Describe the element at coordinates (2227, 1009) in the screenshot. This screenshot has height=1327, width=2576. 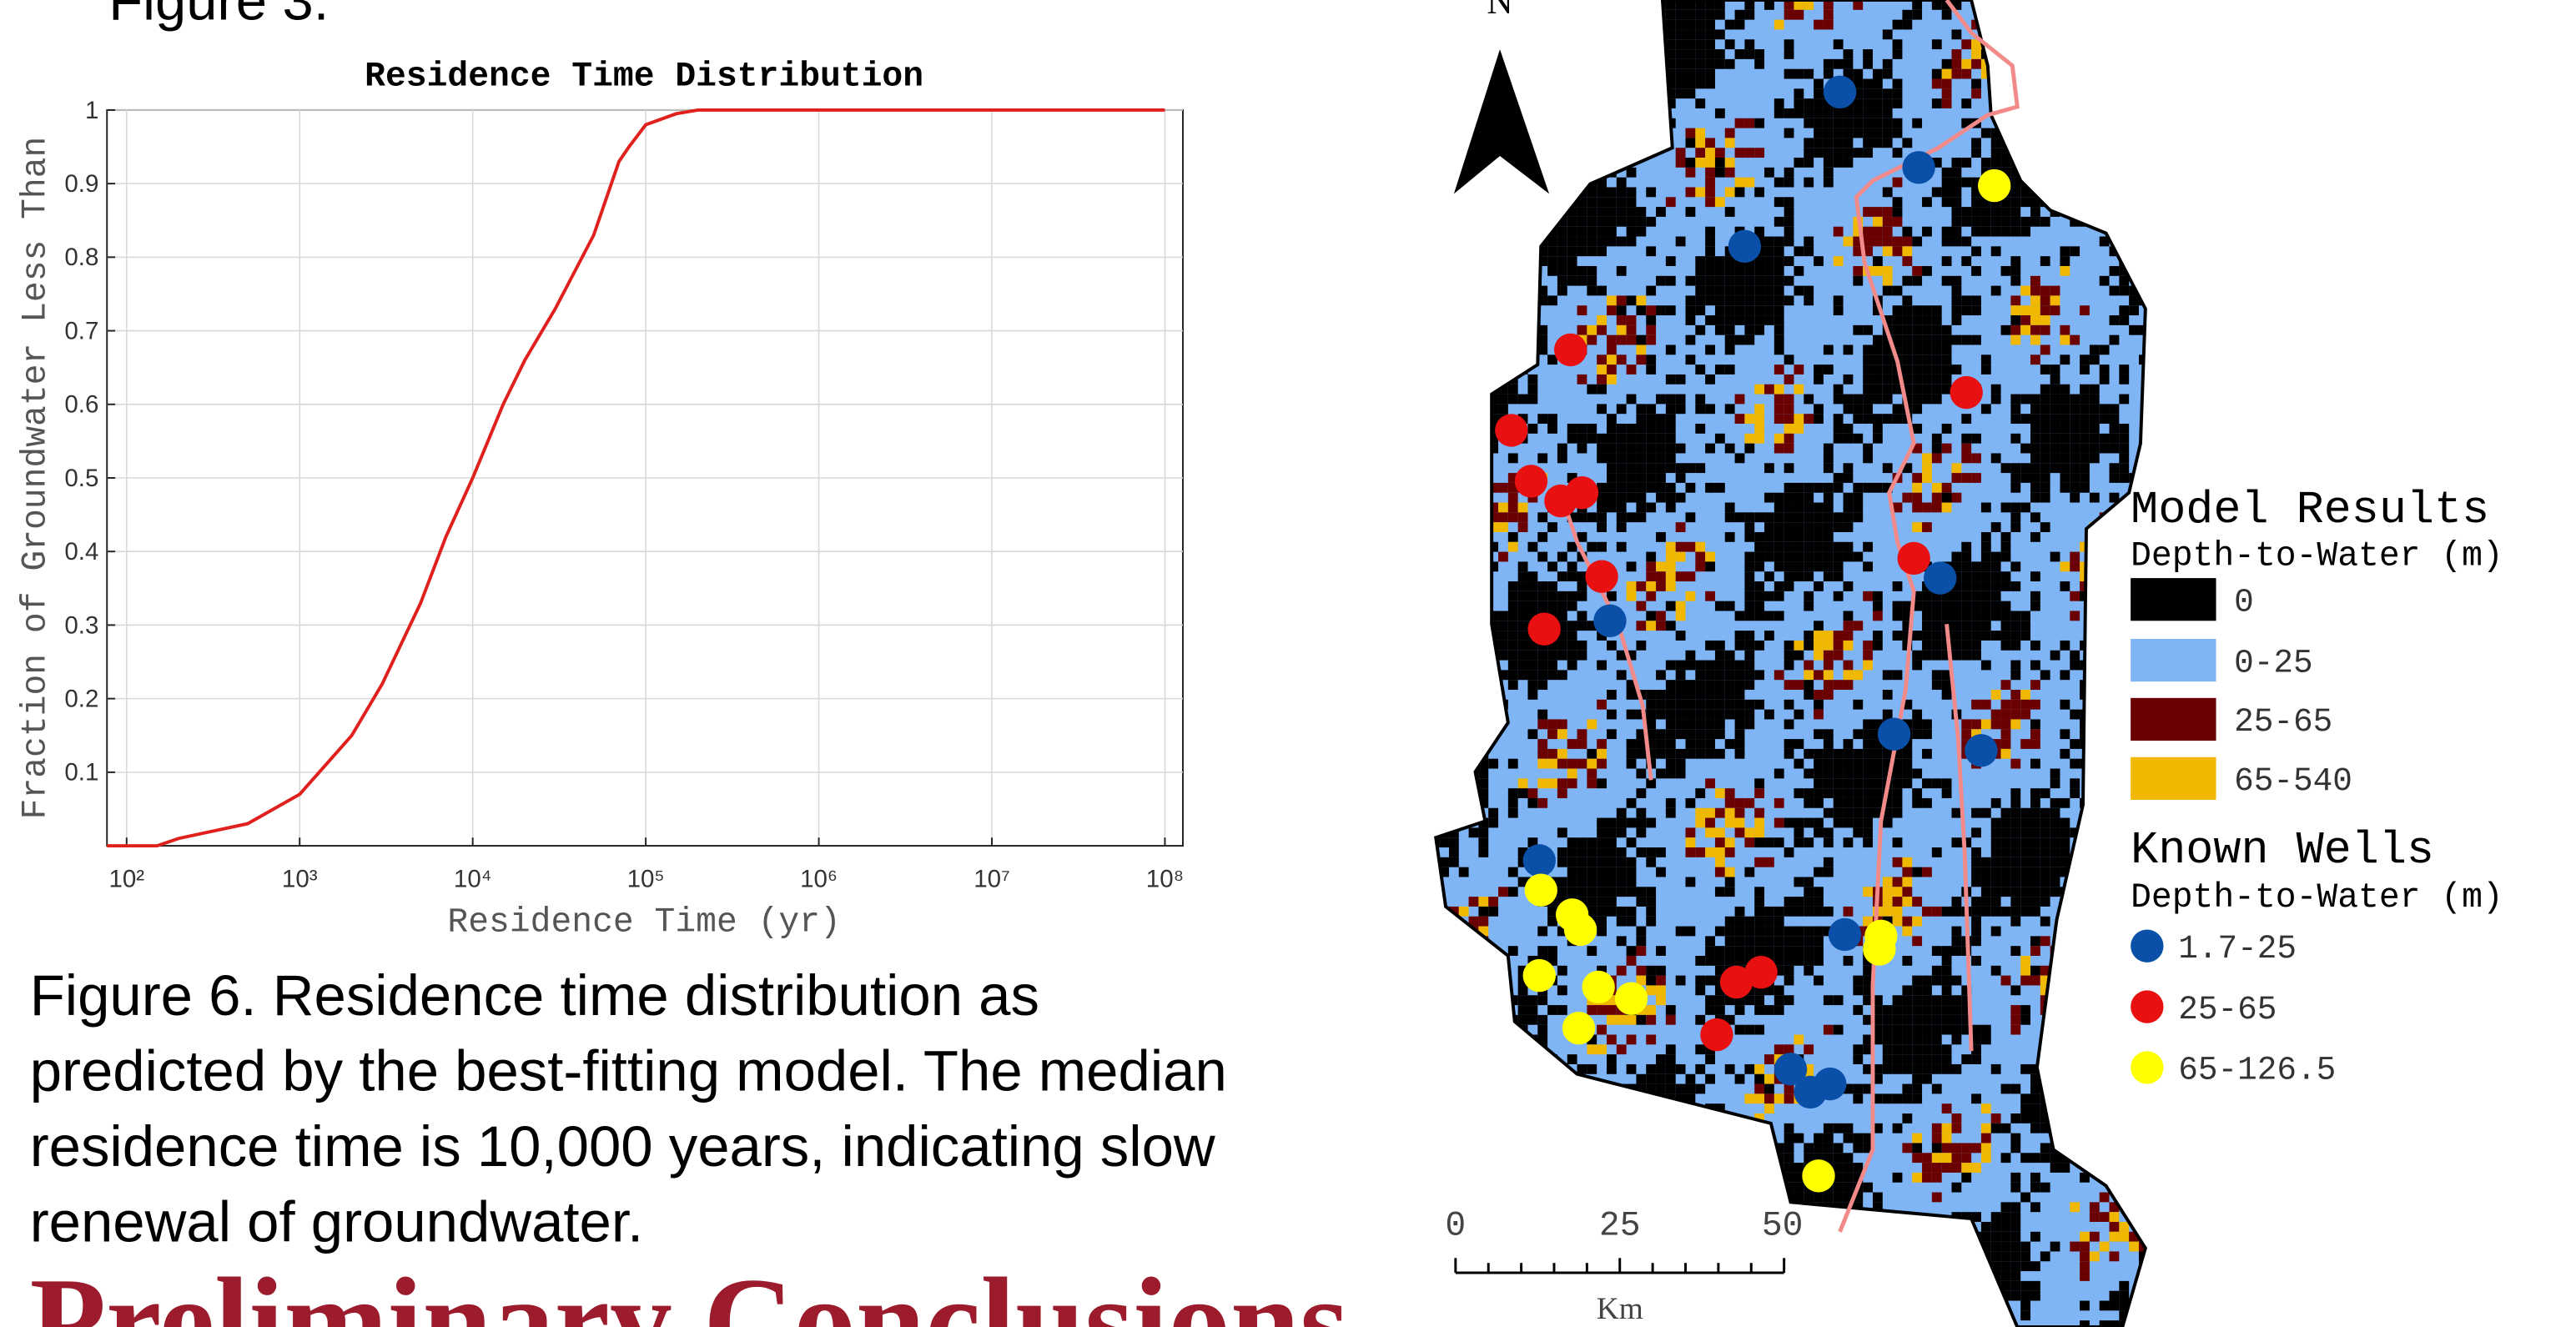
I see `legend-label: 25-65` at that location.